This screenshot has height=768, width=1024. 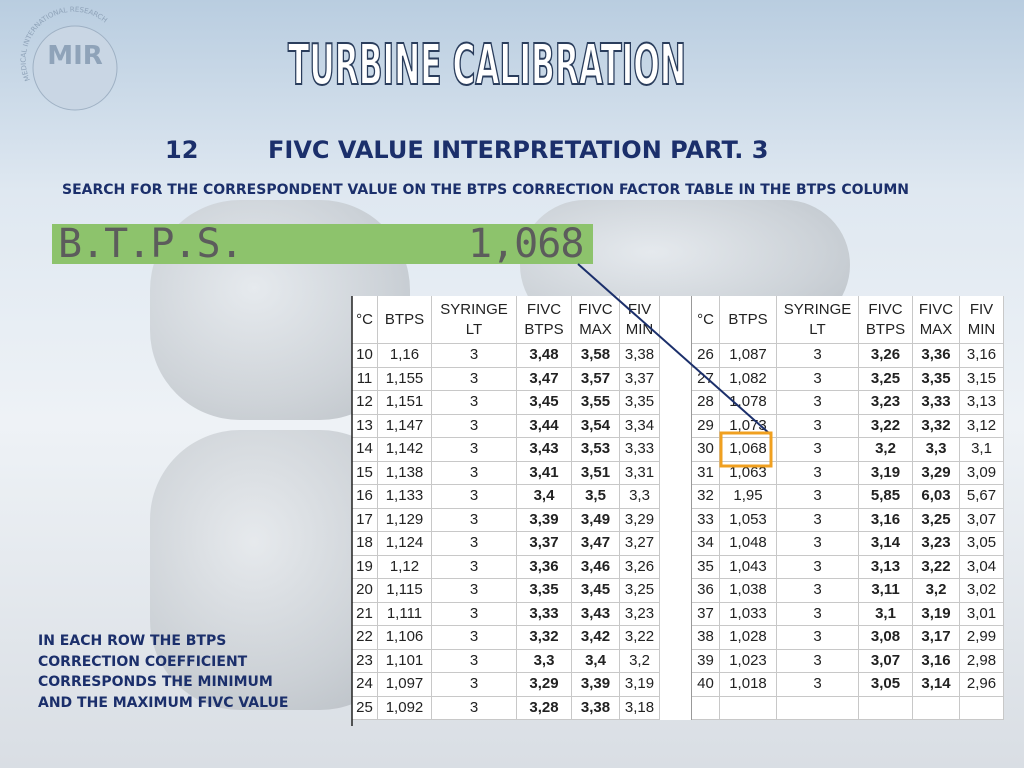 What do you see at coordinates (487, 64) in the screenshot?
I see `slide-title: TURBINE CALIBRATION` at bounding box center [487, 64].